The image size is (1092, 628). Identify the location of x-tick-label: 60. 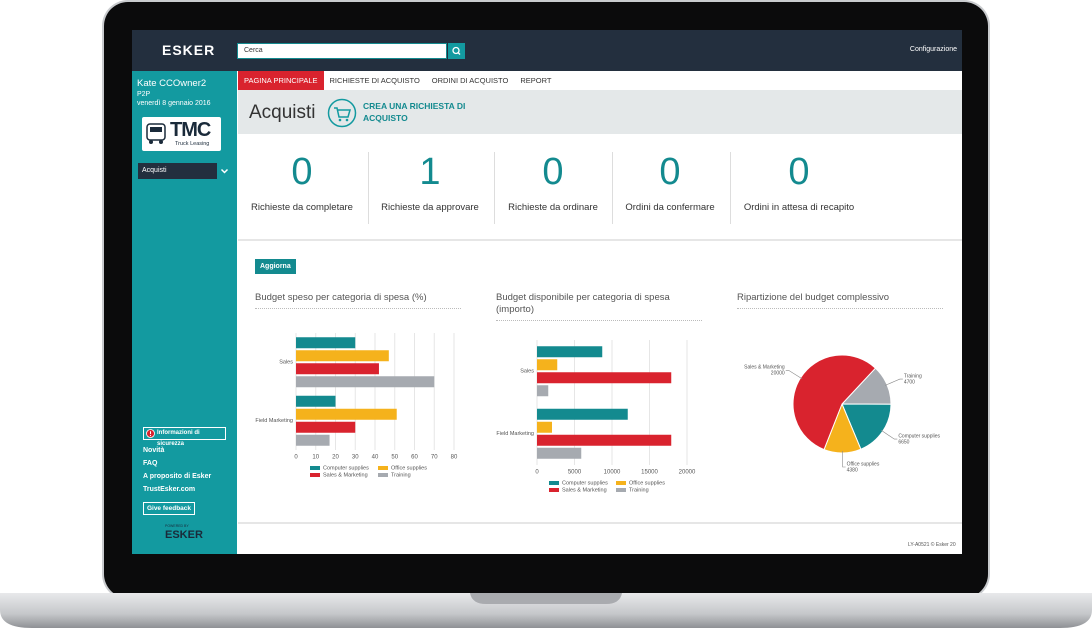
(414, 458).